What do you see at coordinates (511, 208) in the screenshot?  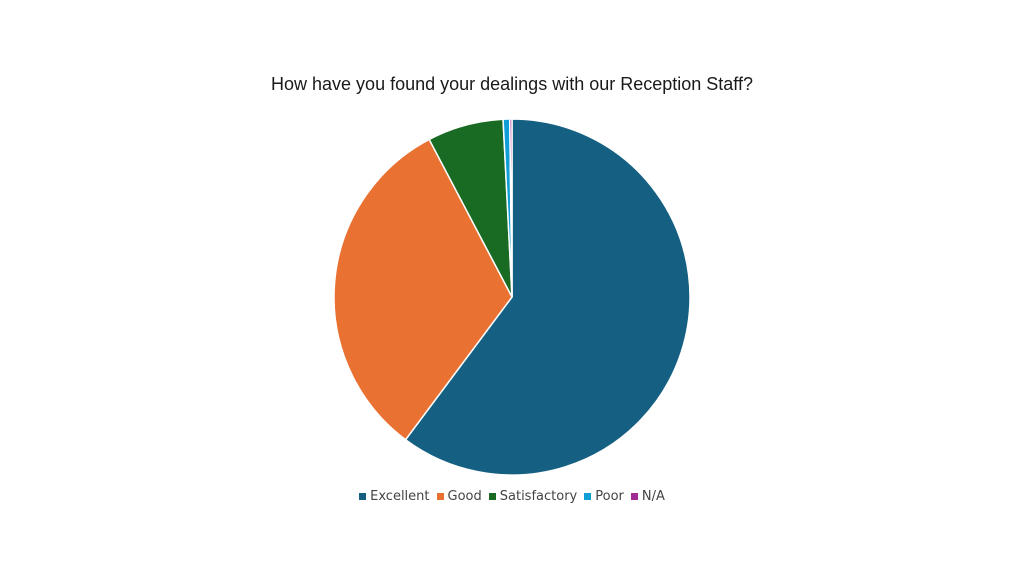 I see `pie-slice-n-a` at bounding box center [511, 208].